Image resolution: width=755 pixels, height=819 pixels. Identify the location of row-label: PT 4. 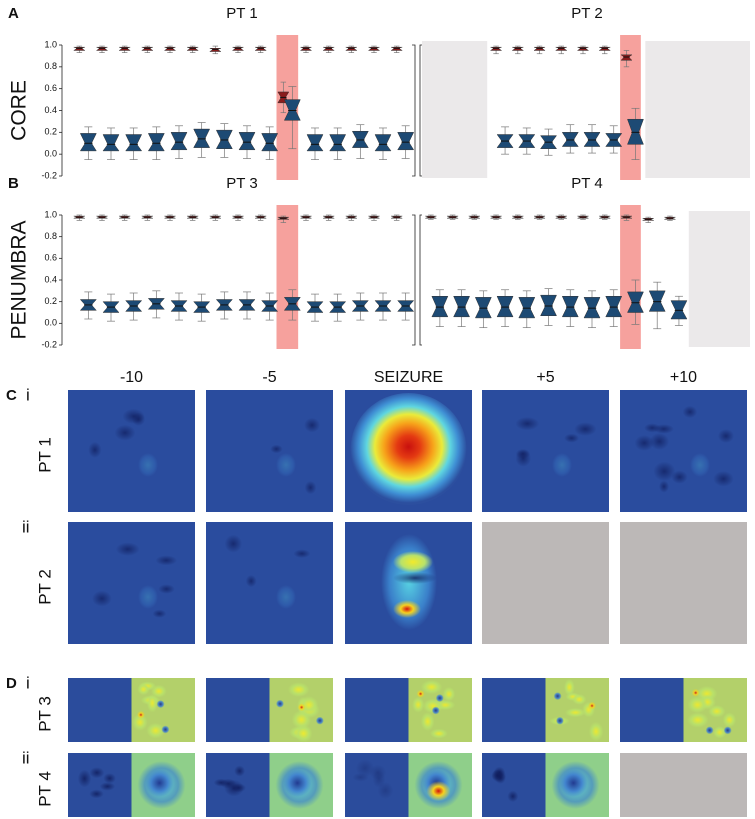
(44, 789).